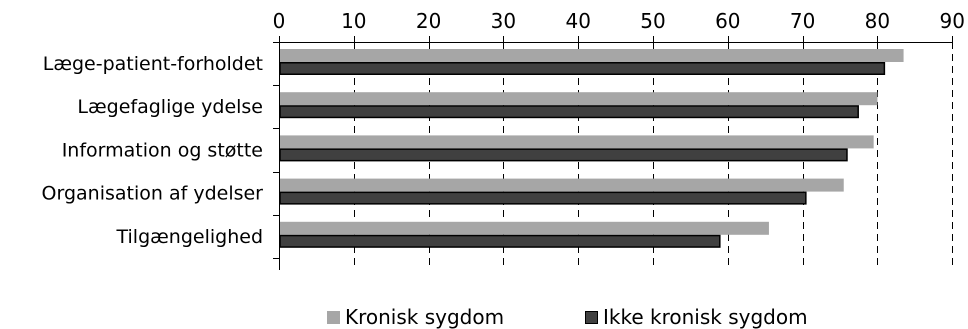 Image resolution: width=968 pixels, height=329 pixels. I want to click on category-label-3: Information og støtte, so click(162, 150).